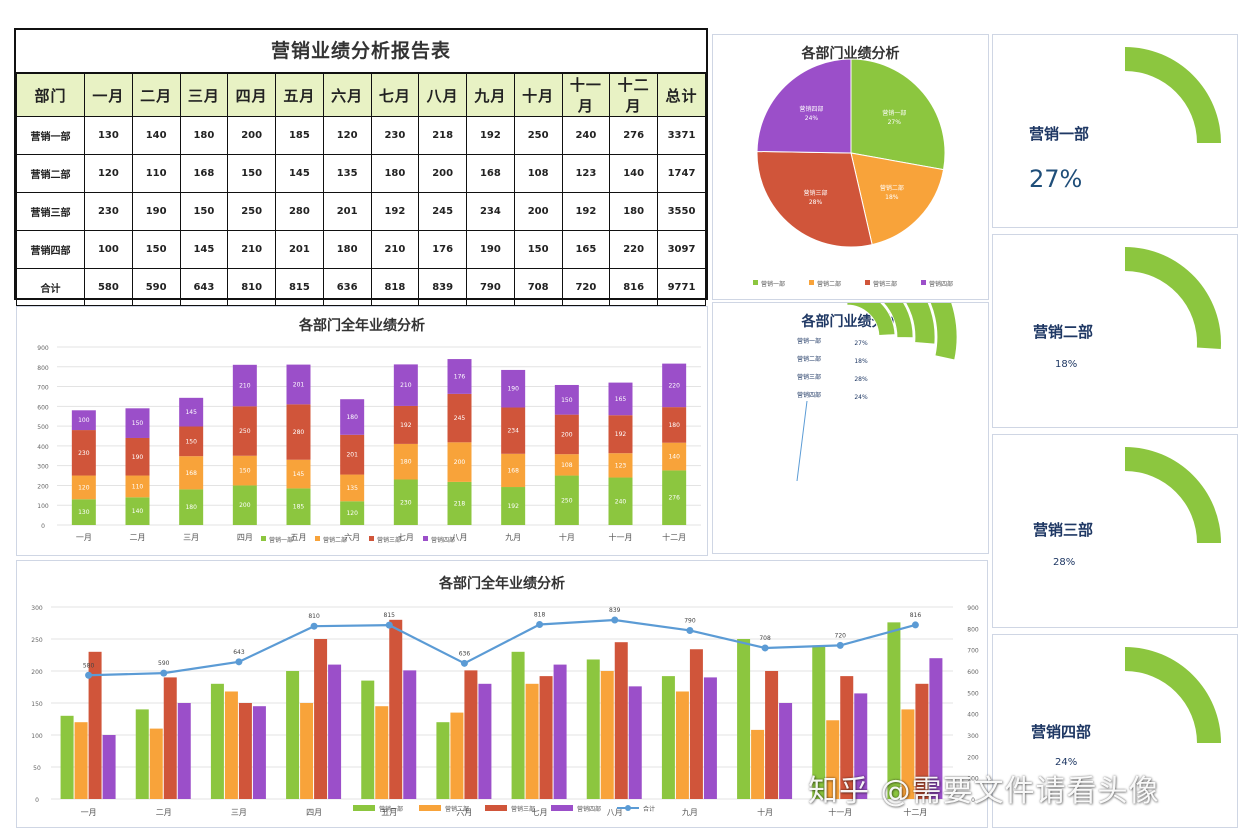 The width and height of the screenshot is (1252, 838). I want to click on stacked-bar-value: 140, so click(138, 511).